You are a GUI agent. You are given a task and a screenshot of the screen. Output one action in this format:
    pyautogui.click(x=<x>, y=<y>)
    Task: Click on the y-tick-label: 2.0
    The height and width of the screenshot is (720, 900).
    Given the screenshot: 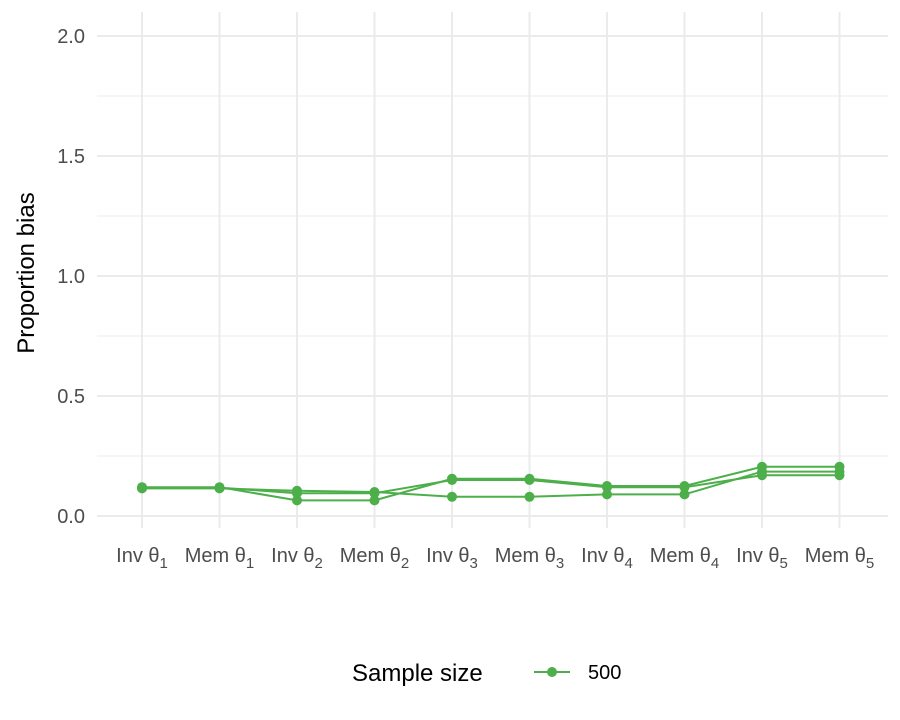 What is the action you would take?
    pyautogui.click(x=71, y=37)
    